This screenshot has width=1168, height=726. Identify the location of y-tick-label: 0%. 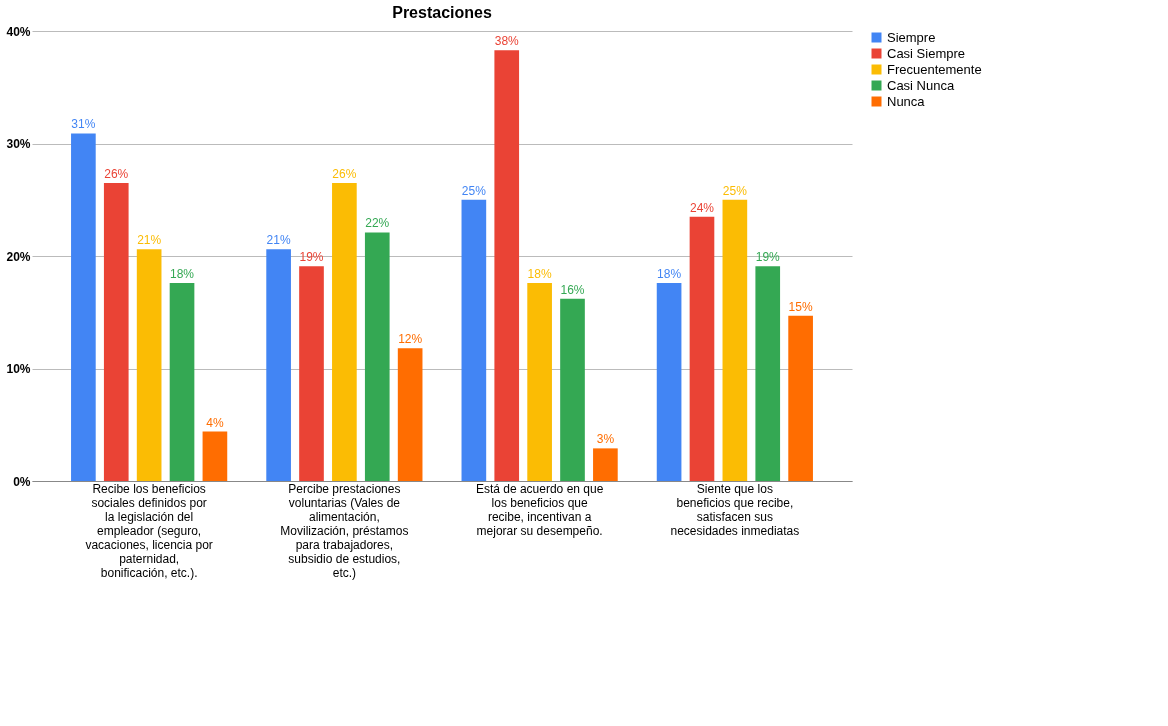
(22, 481).